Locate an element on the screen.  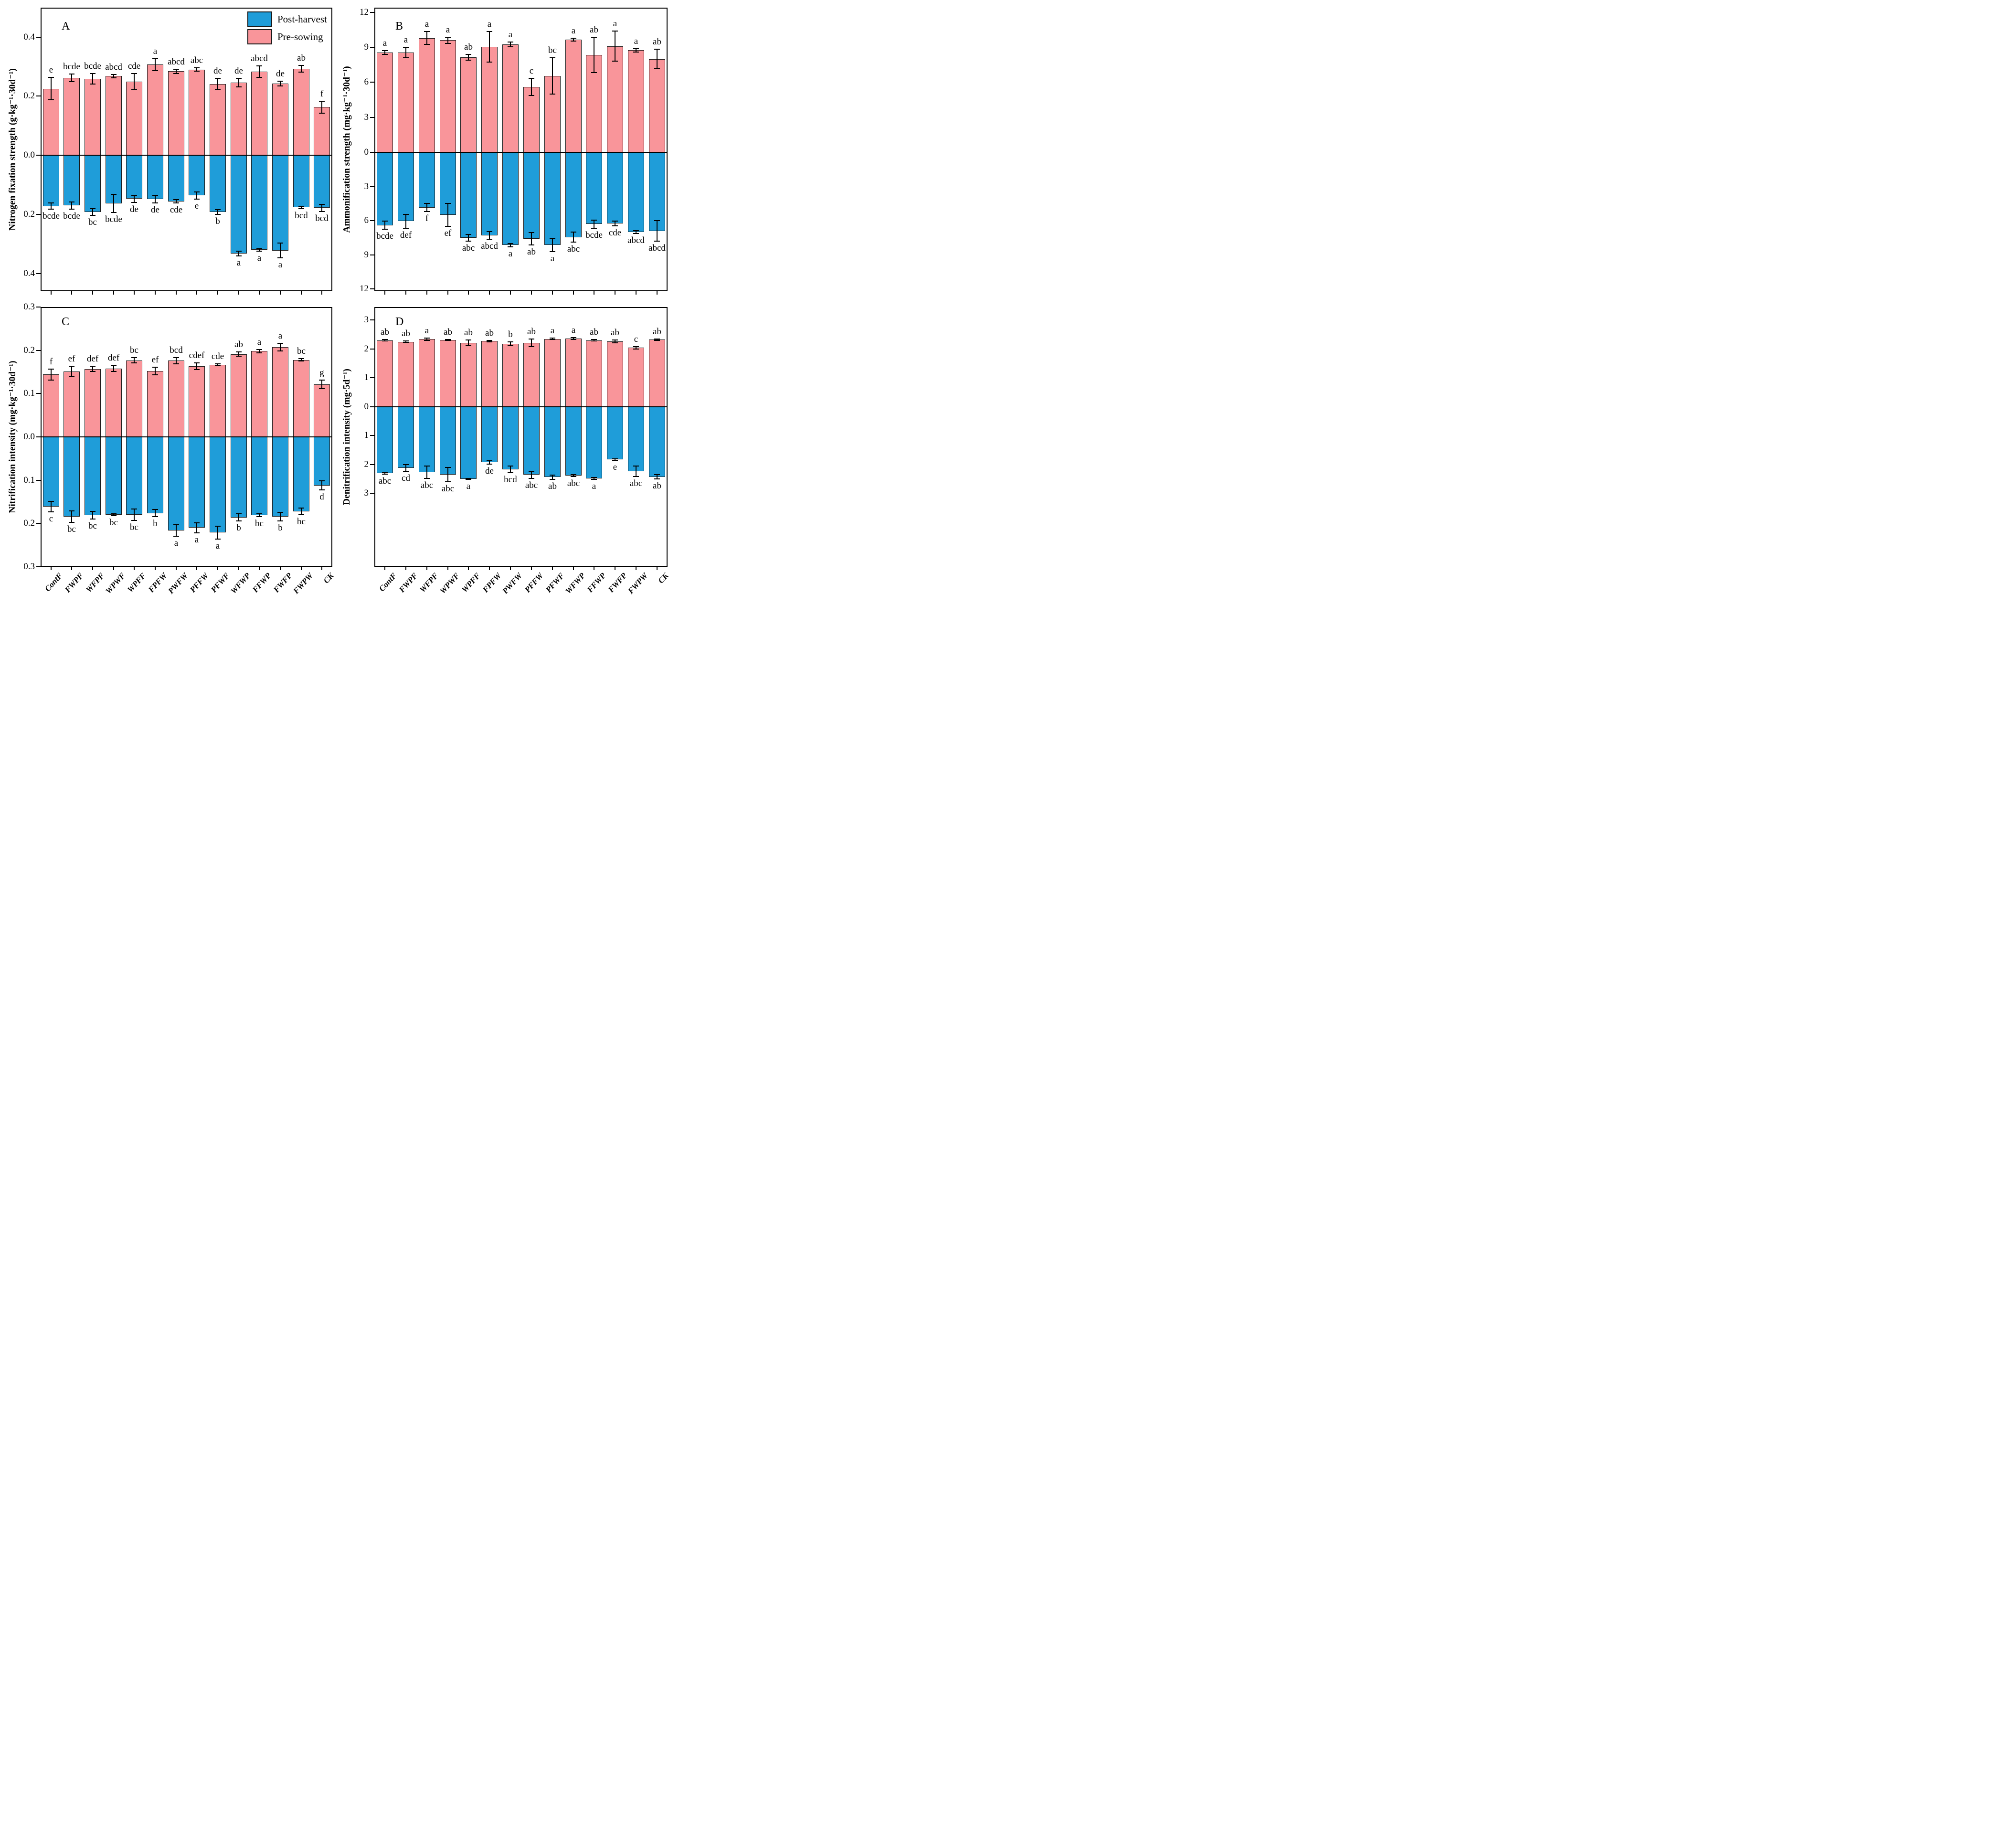
significance-letter-post-PFWF: b is located at coordinates (217, 221).